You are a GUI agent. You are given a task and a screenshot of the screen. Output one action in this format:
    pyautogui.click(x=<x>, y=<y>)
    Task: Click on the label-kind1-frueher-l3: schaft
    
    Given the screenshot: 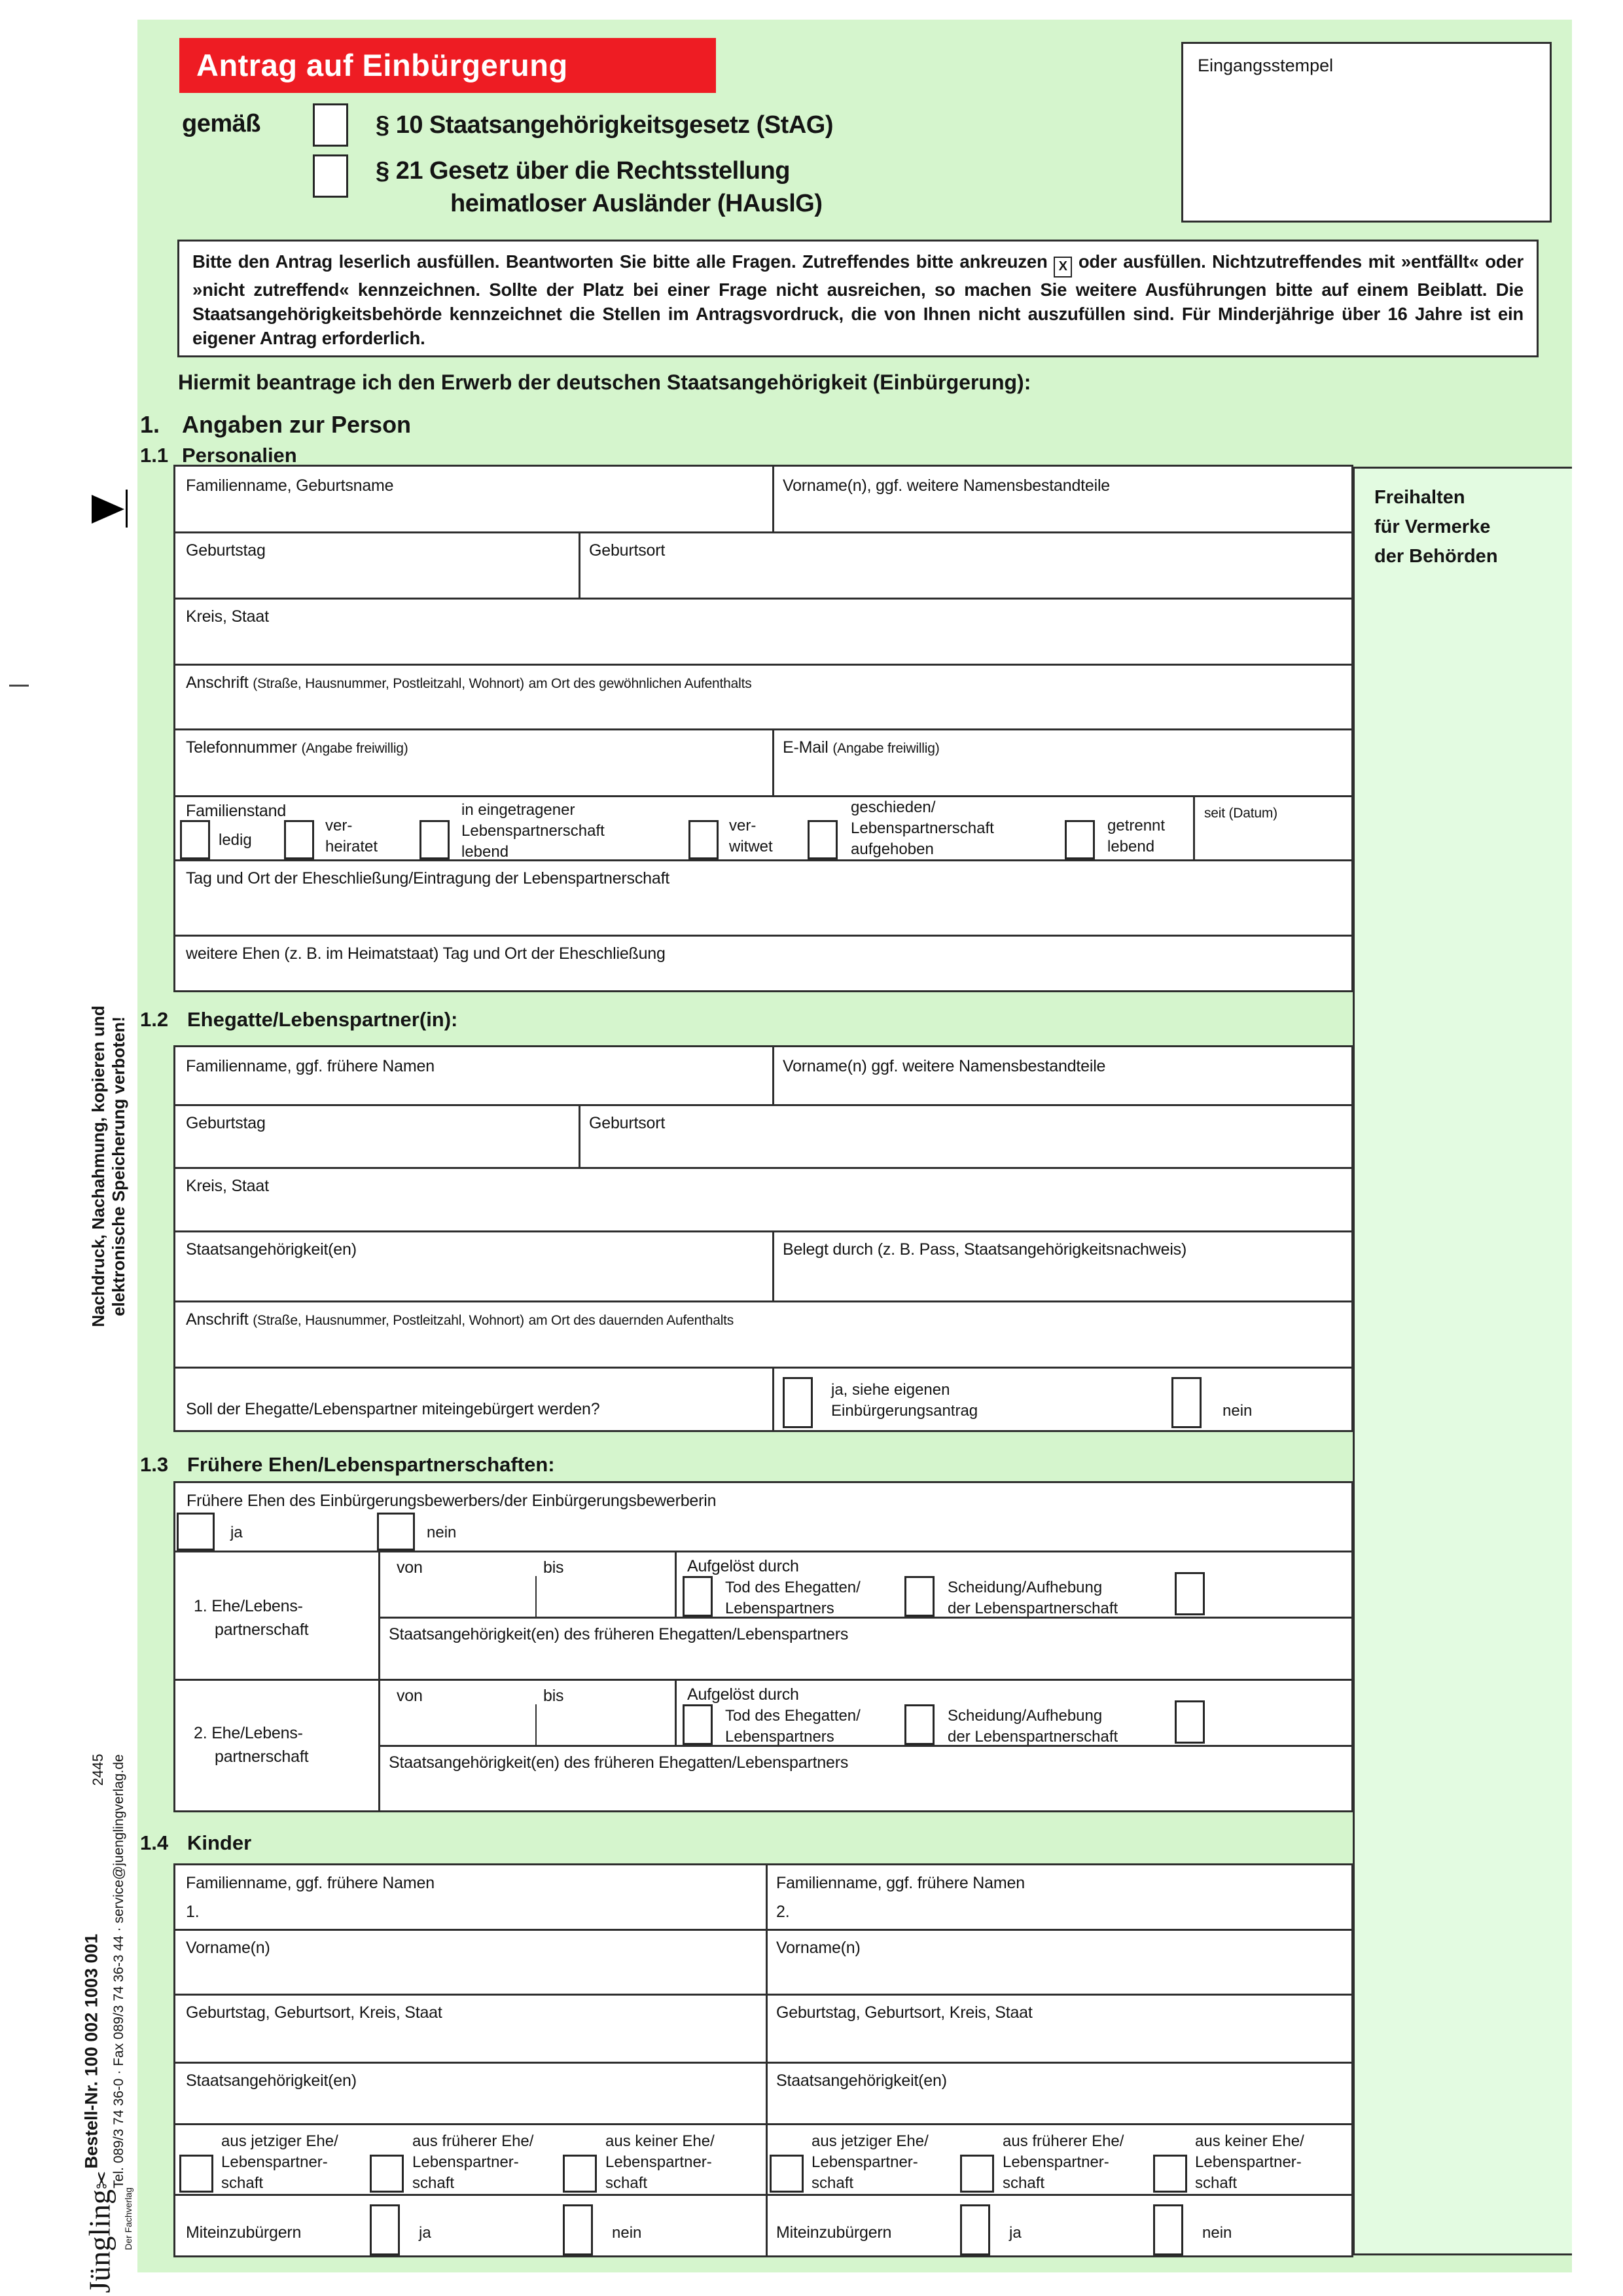 What is the action you would take?
    pyautogui.click(x=434, y=2183)
    